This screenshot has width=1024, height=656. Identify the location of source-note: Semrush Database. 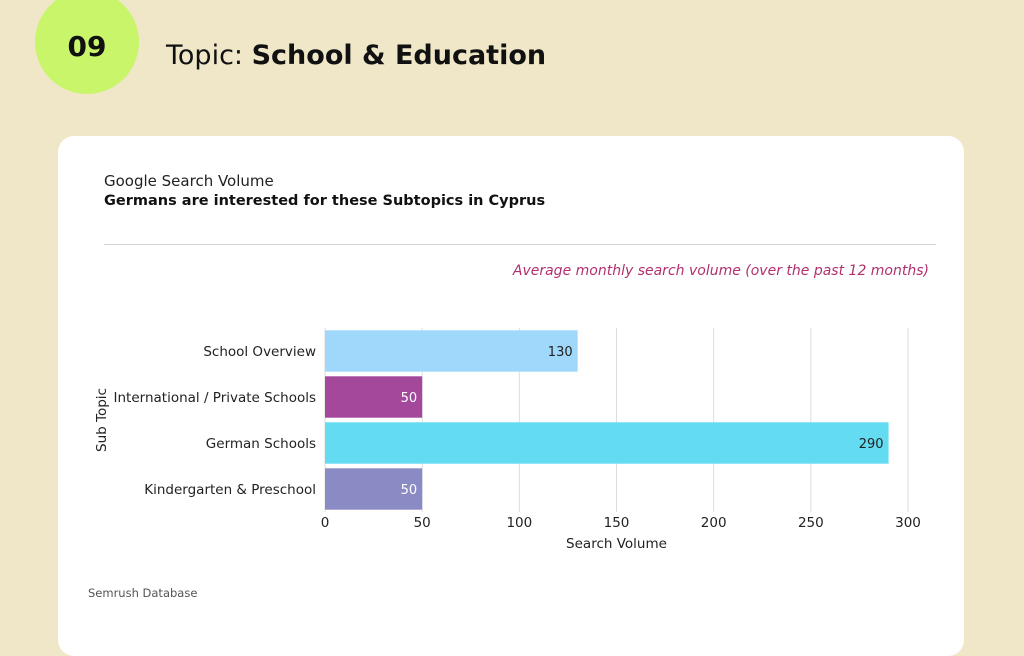
(143, 593).